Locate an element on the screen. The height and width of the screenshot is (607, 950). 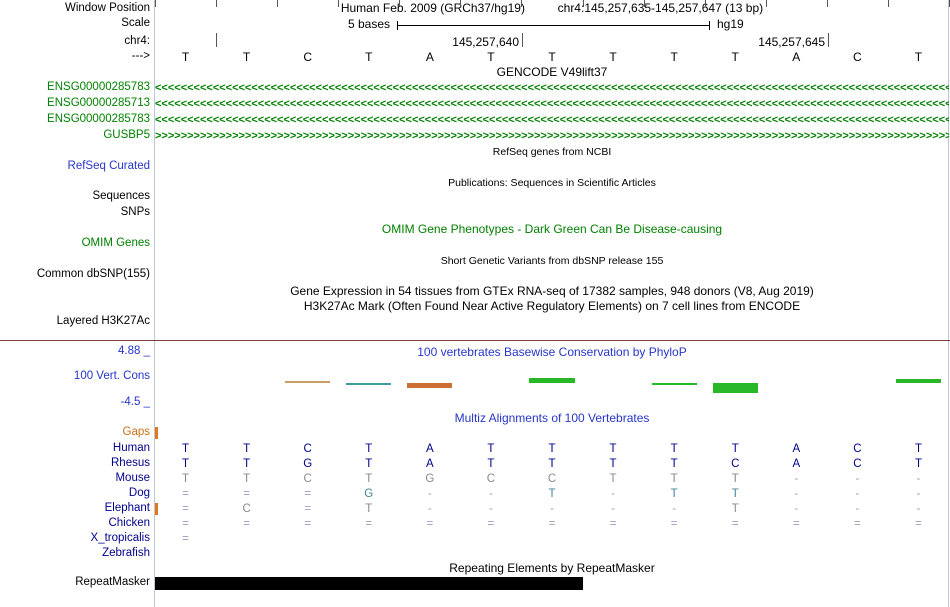
ruler-tick is located at coordinates (828, 40).